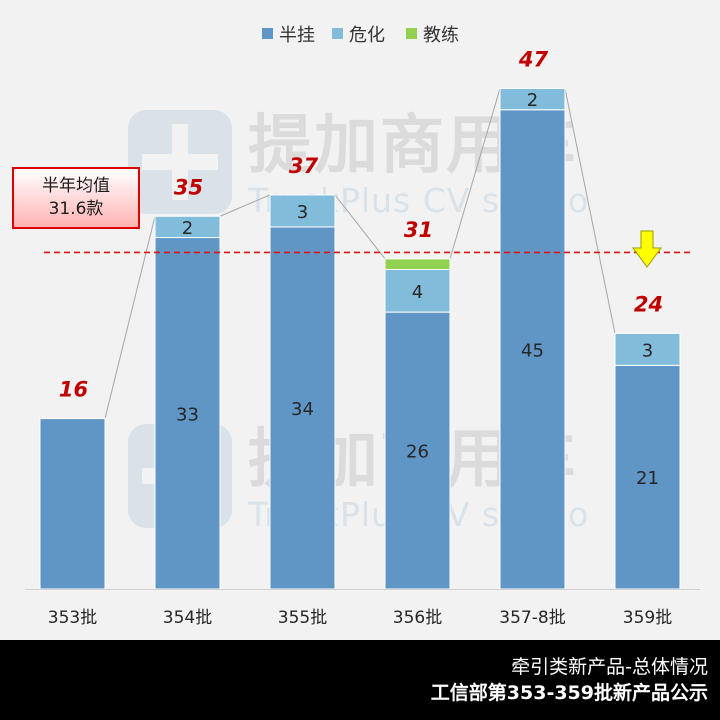  What do you see at coordinates (417, 452) in the screenshot?
I see `segment-value-label: 26` at bounding box center [417, 452].